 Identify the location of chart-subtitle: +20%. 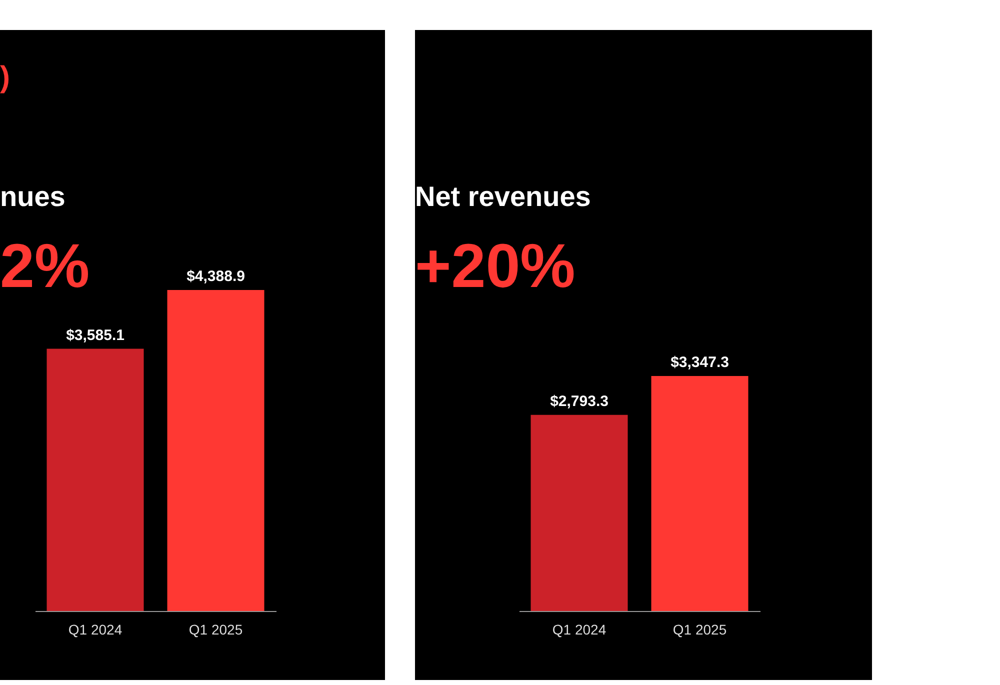
(495, 266).